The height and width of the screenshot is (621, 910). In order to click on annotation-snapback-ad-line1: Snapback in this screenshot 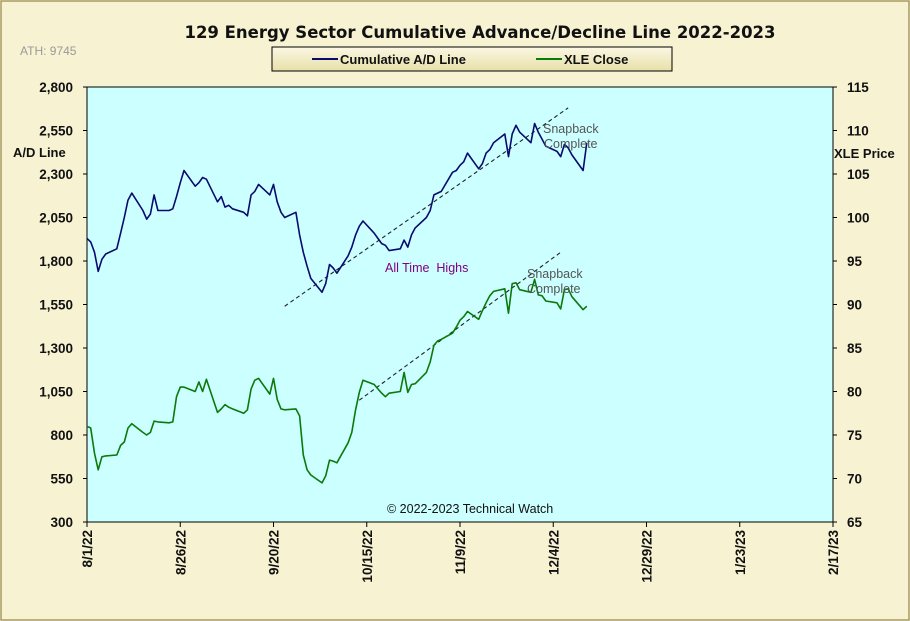, I will do `click(571, 129)`.